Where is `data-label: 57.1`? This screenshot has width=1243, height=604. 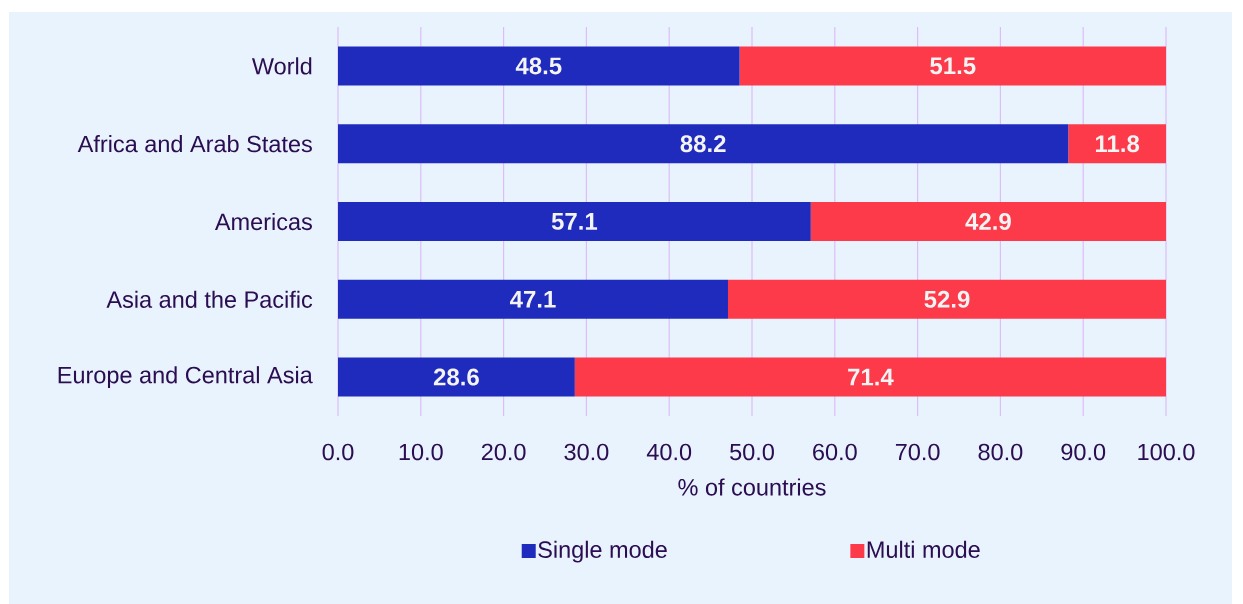
data-label: 57.1 is located at coordinates (574, 221).